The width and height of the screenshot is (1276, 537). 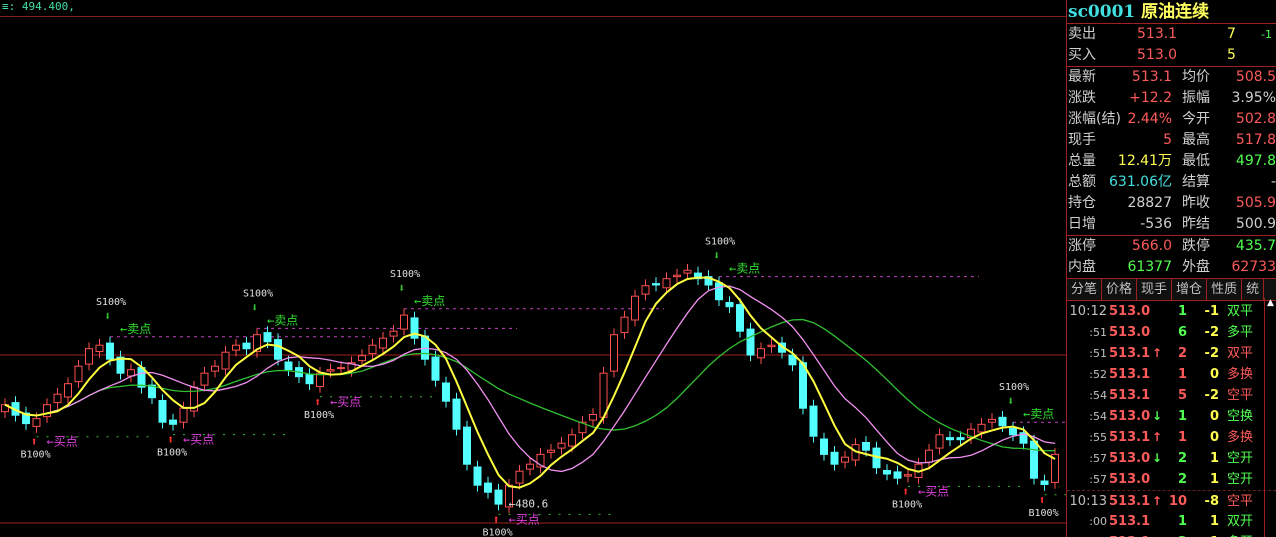 What do you see at coordinates (1240, 501) in the screenshot?
I see `tick-nature: 空平` at bounding box center [1240, 501].